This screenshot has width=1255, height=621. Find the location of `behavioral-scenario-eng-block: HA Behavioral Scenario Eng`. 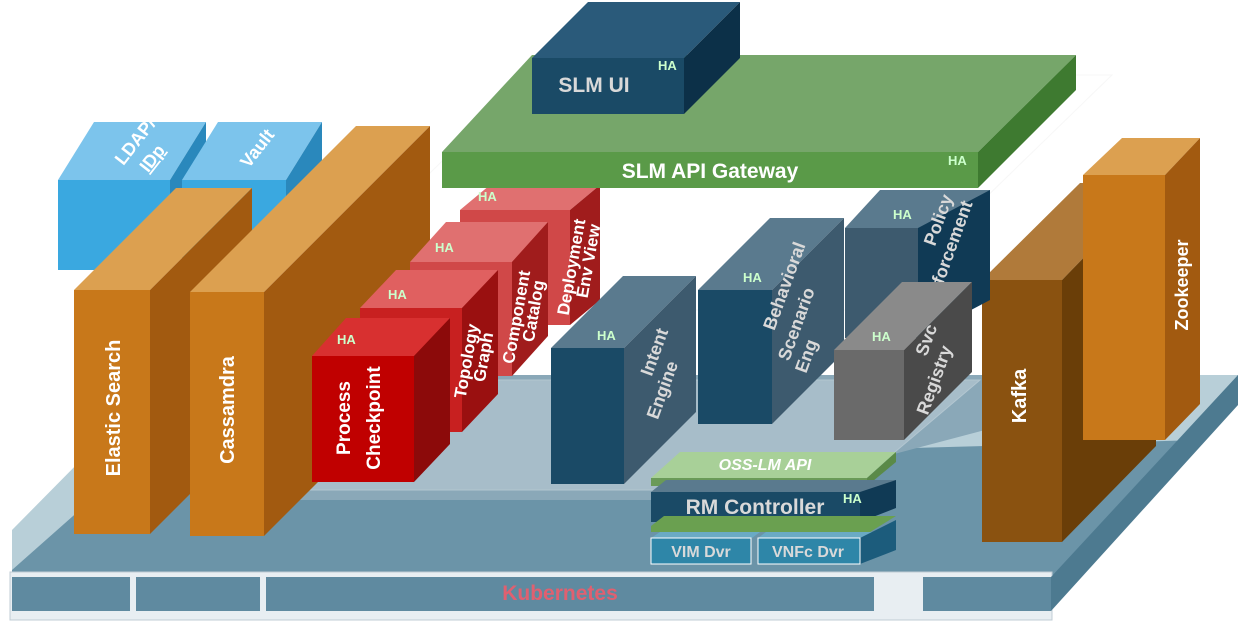

behavioral-scenario-eng-block: HA Behavioral Scenario Eng is located at coordinates (771, 321).